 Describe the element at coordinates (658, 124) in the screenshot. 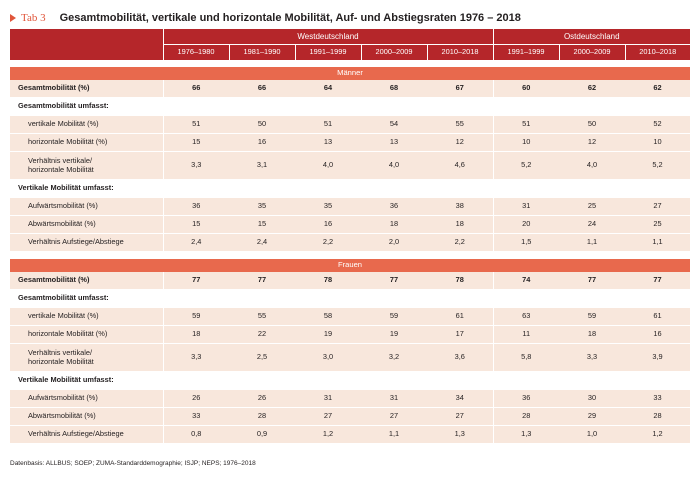

I see `value-cell: 52` at that location.